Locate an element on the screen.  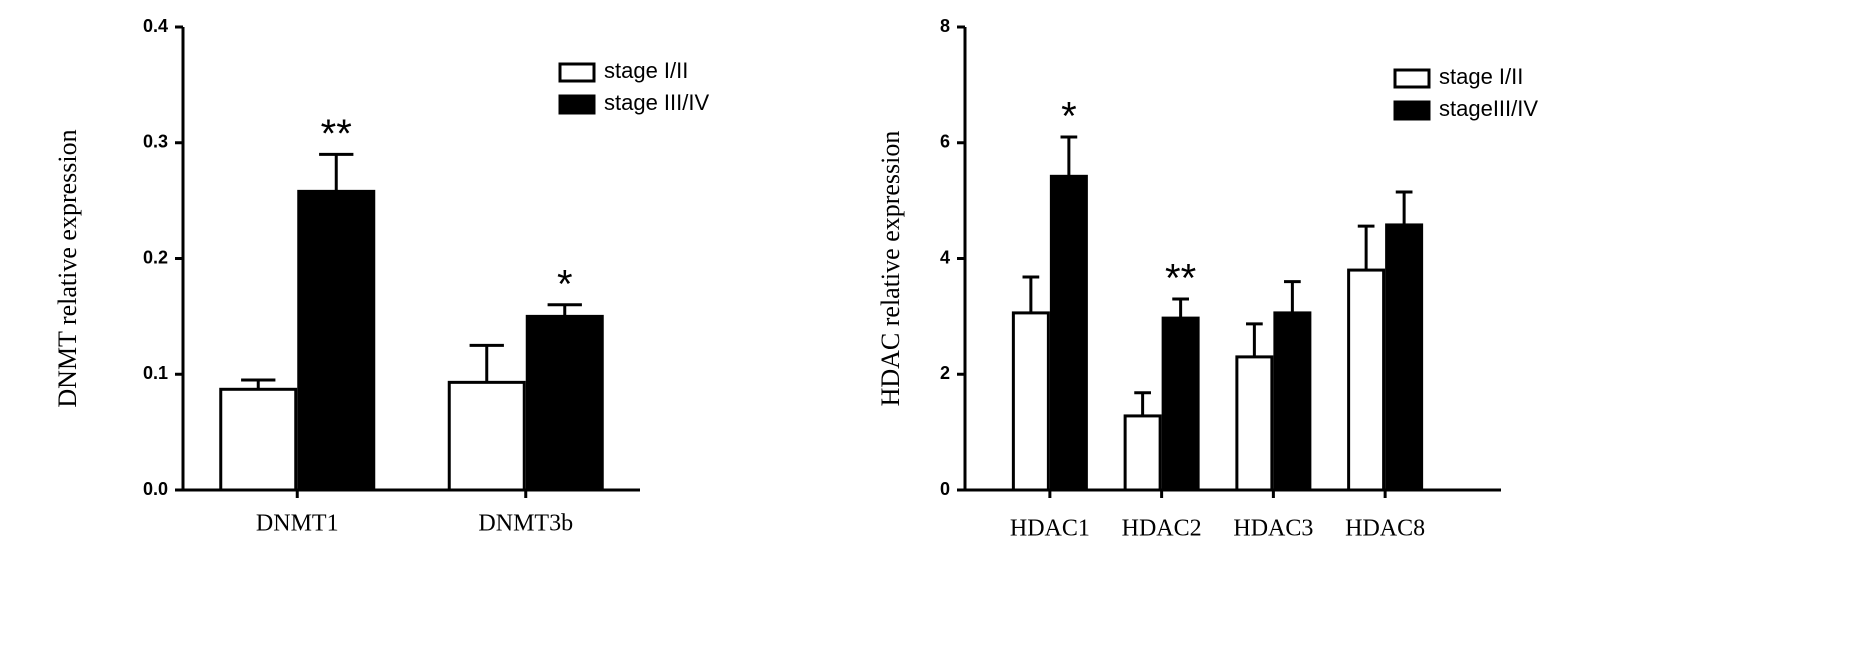
y-tick-label: 8 is located at coordinates (945, 26).